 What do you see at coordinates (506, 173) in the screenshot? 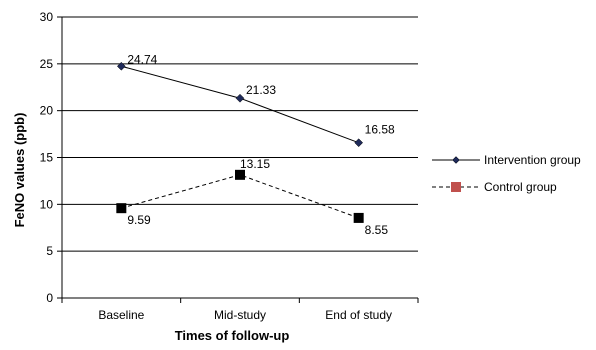
I see `legend: Intervention group Control group` at bounding box center [506, 173].